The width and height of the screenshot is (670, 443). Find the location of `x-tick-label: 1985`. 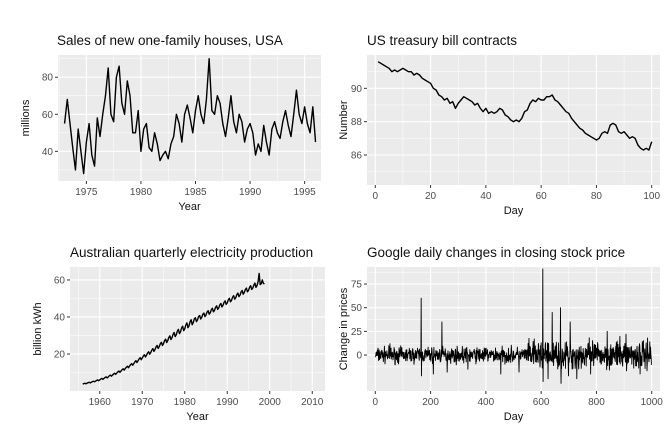

x-tick-label: 1985 is located at coordinates (195, 192).